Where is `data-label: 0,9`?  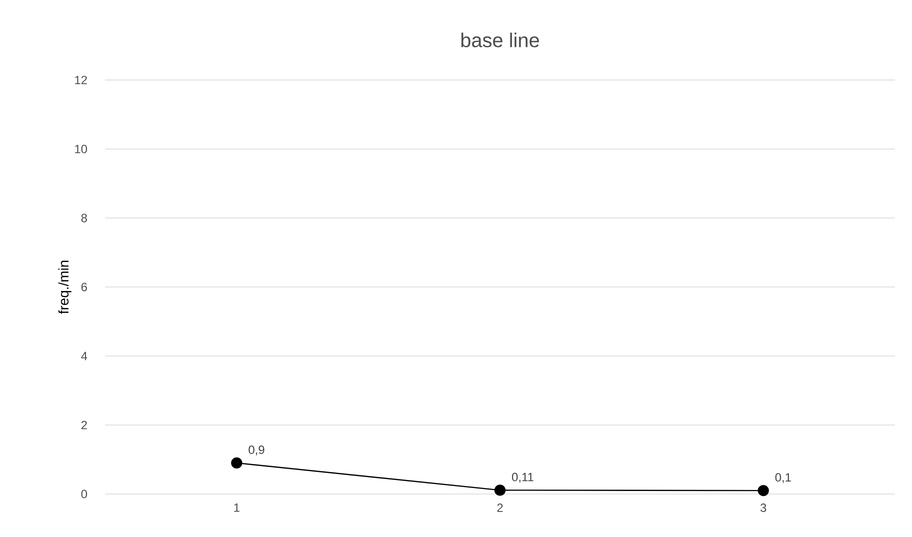
data-label: 0,9 is located at coordinates (256, 451).